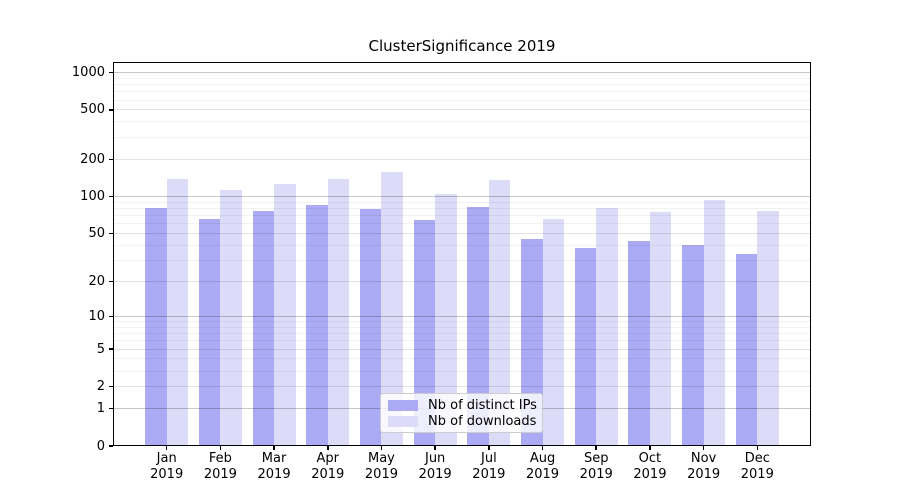 The height and width of the screenshot is (500, 900). I want to click on bar-sep-ips, so click(585, 346).